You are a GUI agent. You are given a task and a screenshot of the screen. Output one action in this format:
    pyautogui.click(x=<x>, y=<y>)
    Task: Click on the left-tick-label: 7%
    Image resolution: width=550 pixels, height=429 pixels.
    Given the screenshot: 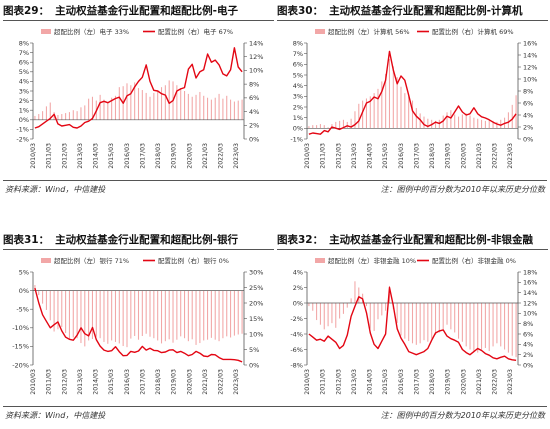 What is the action you would take?
    pyautogui.click(x=298, y=54)
    